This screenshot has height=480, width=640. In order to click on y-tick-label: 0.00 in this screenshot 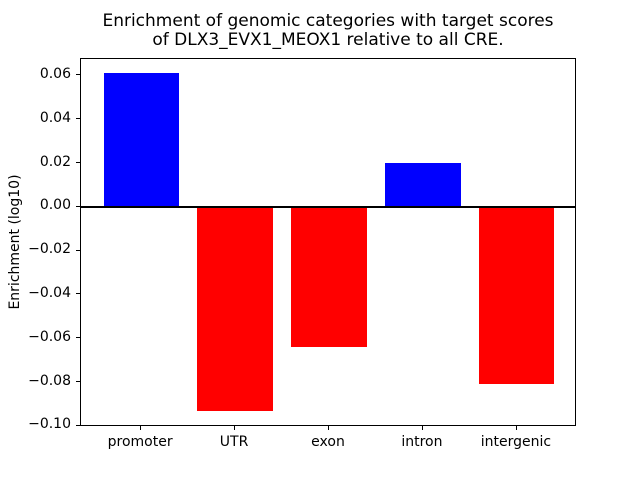, I will do `click(55, 205)`.